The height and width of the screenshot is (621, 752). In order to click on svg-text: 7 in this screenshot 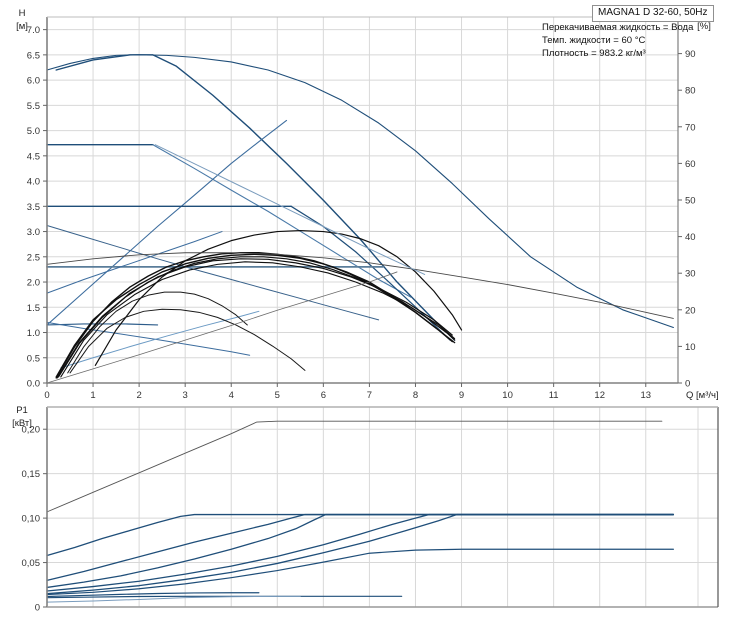, I will do `click(369, 395)`.